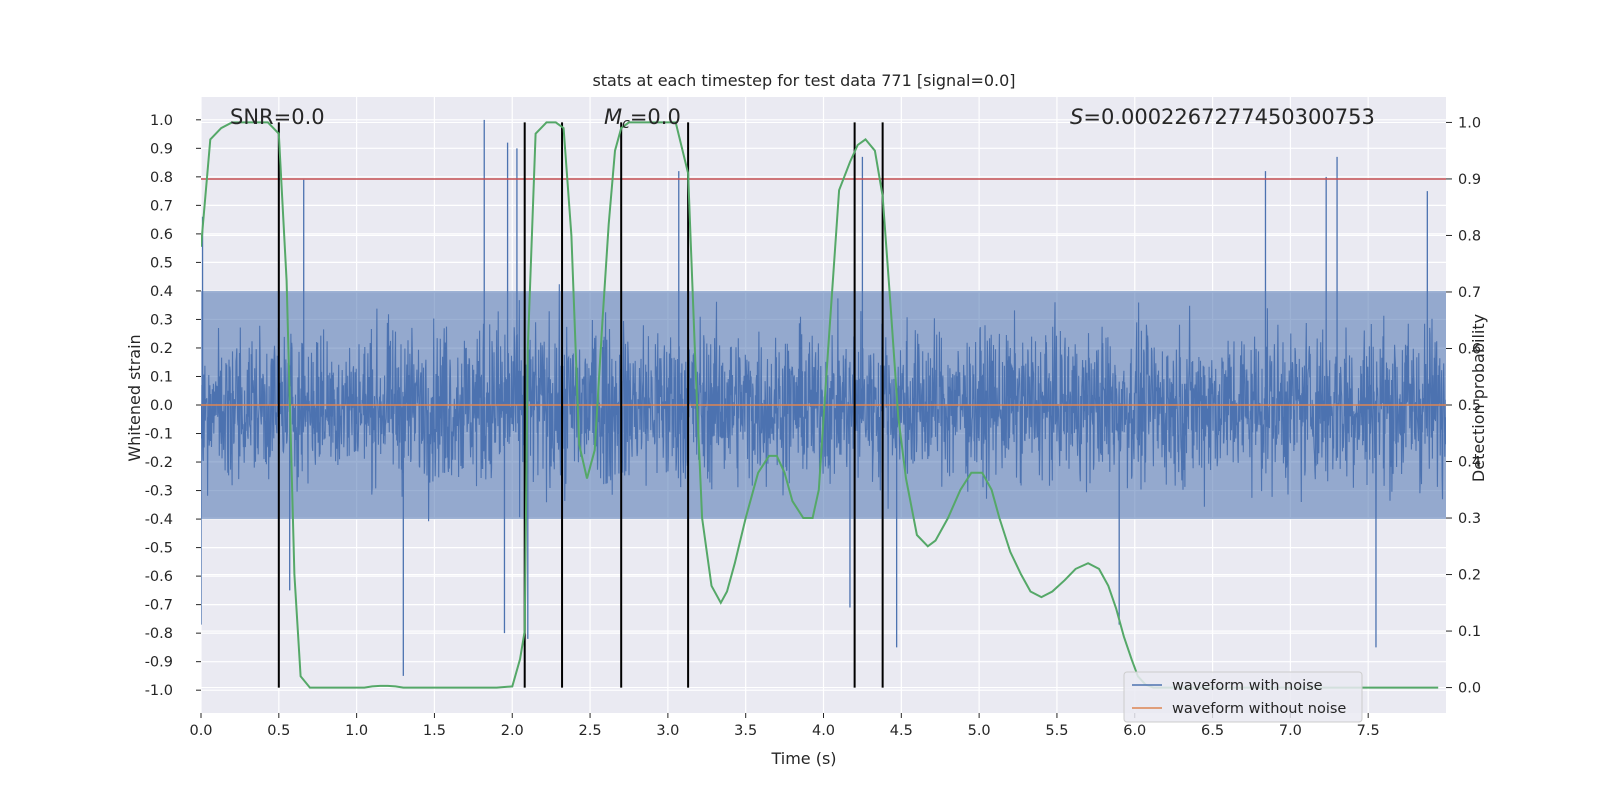 The height and width of the screenshot is (800, 1600). What do you see at coordinates (159, 520) in the screenshot?
I see `left-y-tick-label: -0.4` at bounding box center [159, 520].